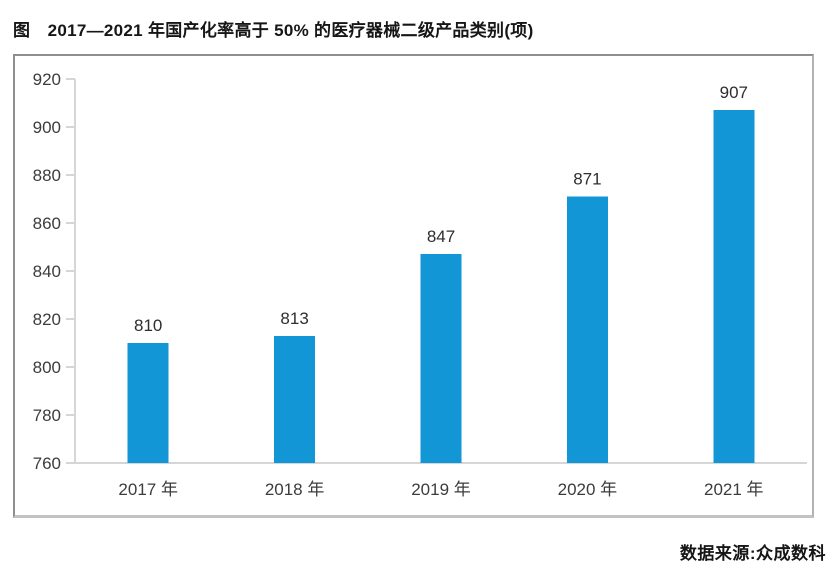 The height and width of the screenshot is (585, 835). What do you see at coordinates (47, 319) in the screenshot?
I see `y-tick-label: 820` at bounding box center [47, 319].